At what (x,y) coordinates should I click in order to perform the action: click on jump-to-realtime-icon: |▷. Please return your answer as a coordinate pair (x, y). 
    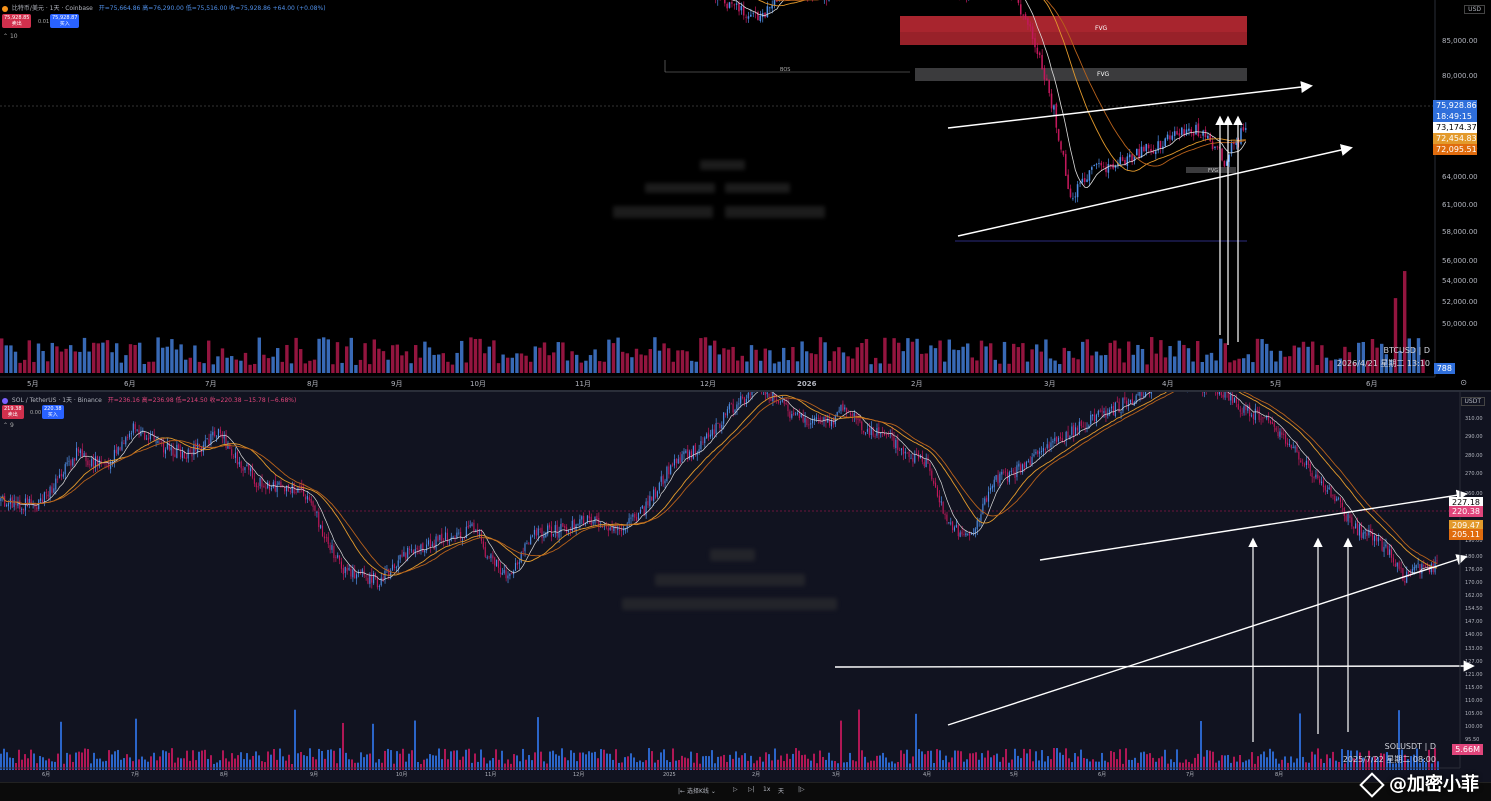
    Looking at the image, I should click on (801, 789).